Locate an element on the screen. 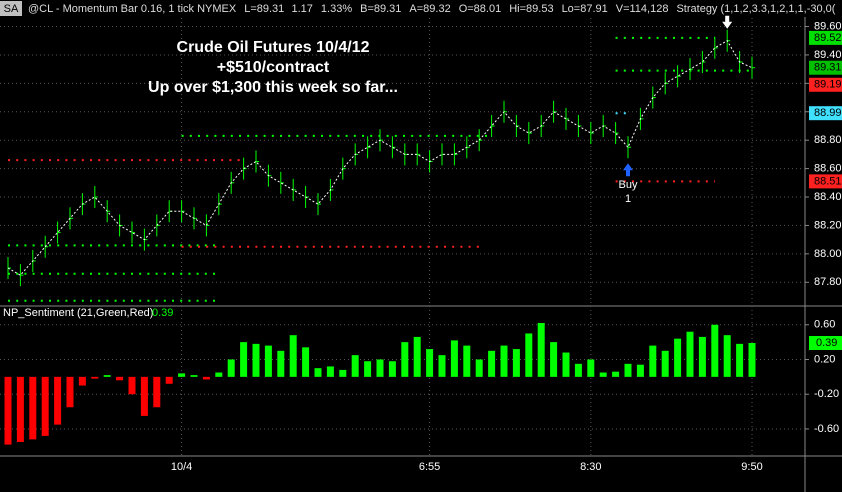  header-item: Hi=89.53 is located at coordinates (531, 9).